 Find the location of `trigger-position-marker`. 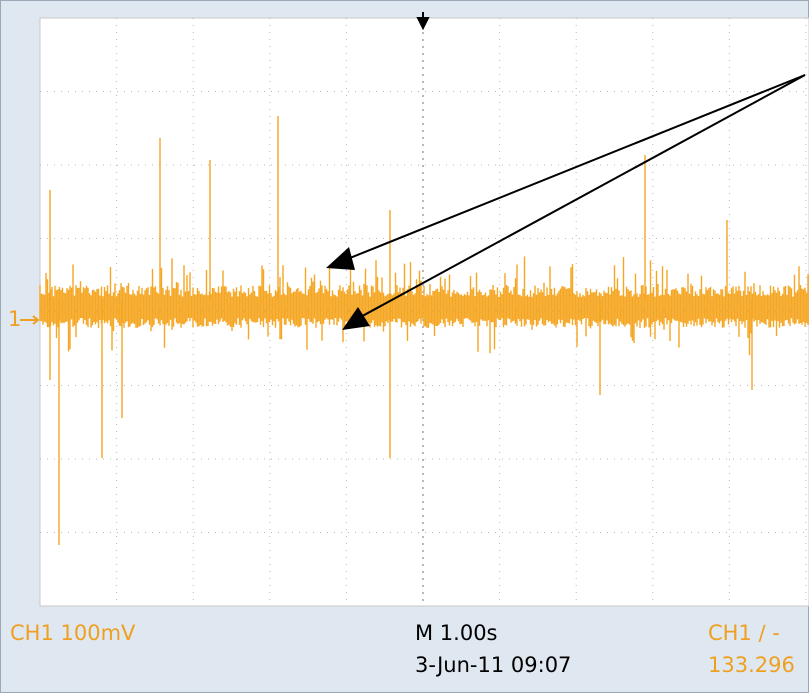

trigger-position-marker is located at coordinates (423, 21).